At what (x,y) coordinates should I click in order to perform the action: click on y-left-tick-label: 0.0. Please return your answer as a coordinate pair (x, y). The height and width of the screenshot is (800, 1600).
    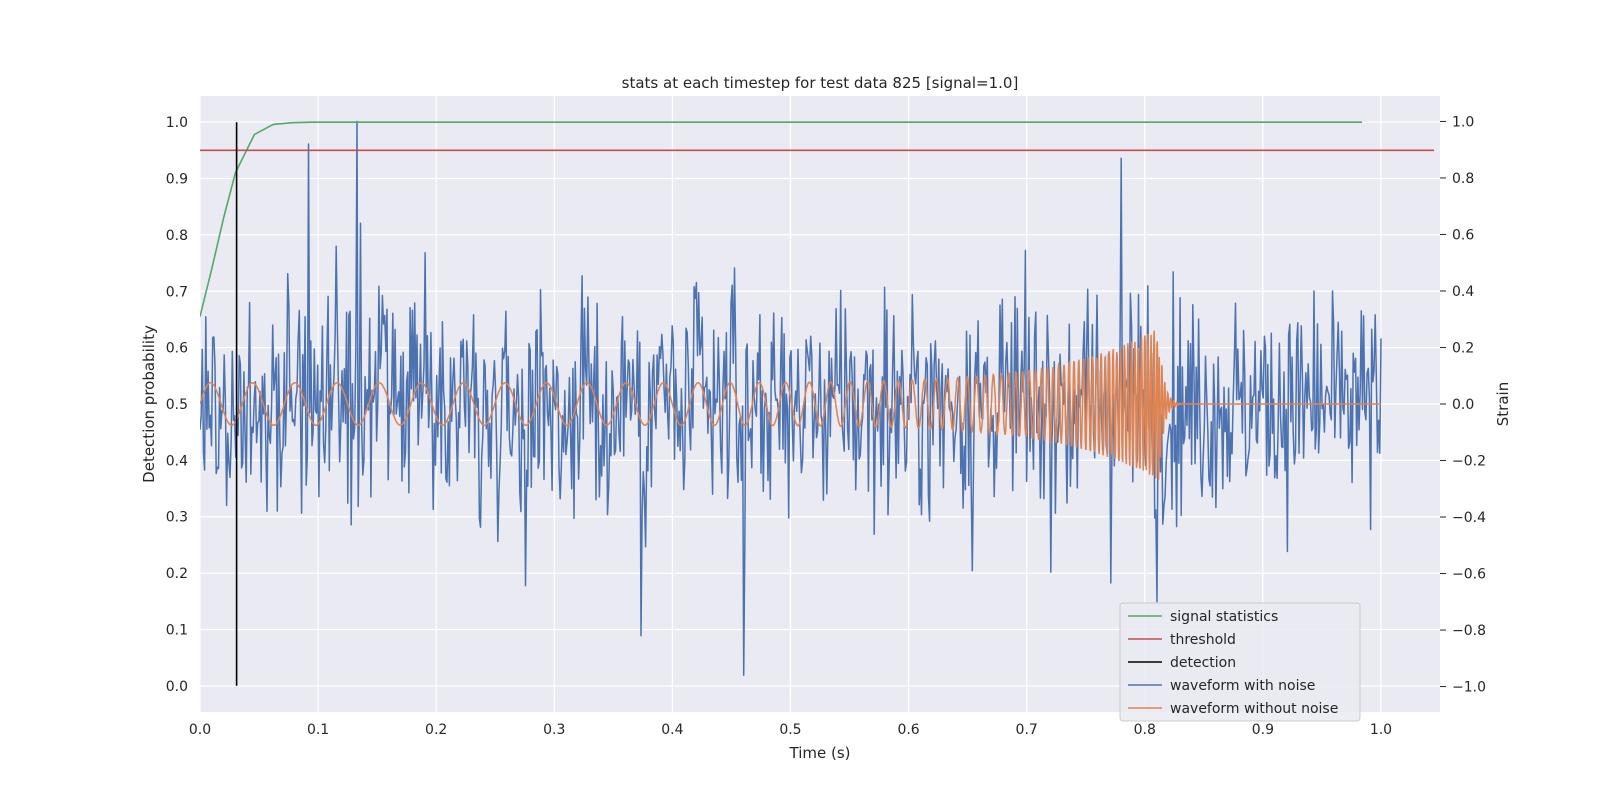
    Looking at the image, I should click on (177, 687).